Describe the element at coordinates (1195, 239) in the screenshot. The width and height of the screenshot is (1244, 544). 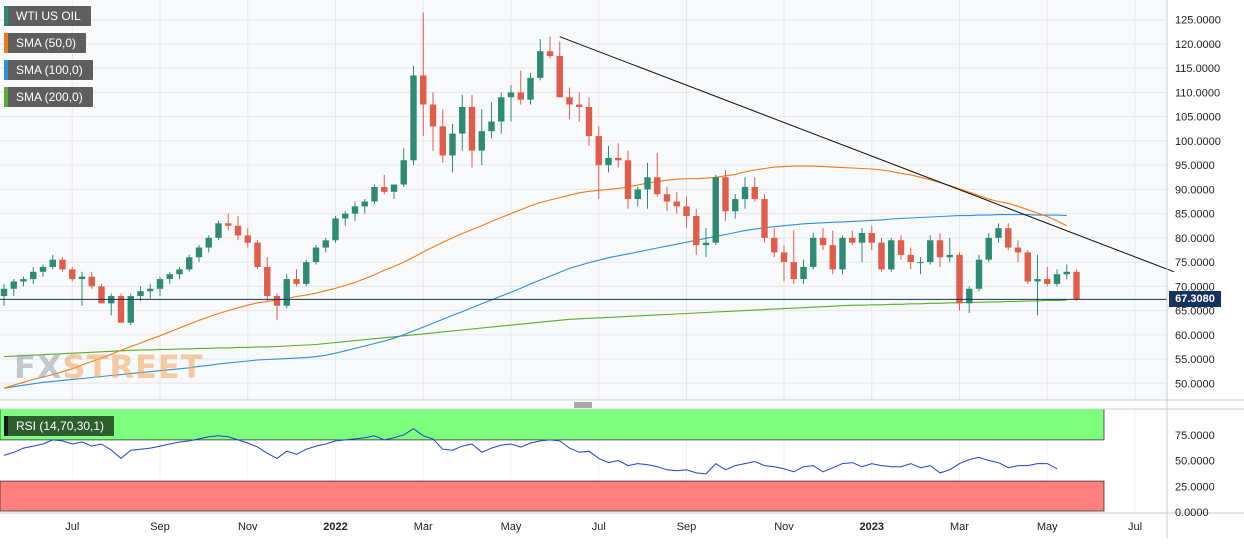
I see `price-tick-label: 80.0000` at that location.